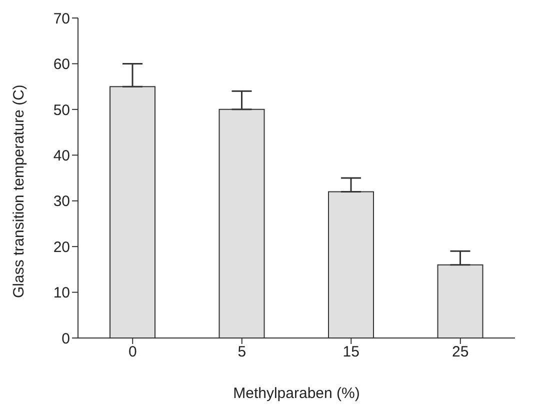 The height and width of the screenshot is (418, 543). Describe the element at coordinates (351, 352) in the screenshot. I see `x-tick-label: 15` at that location.